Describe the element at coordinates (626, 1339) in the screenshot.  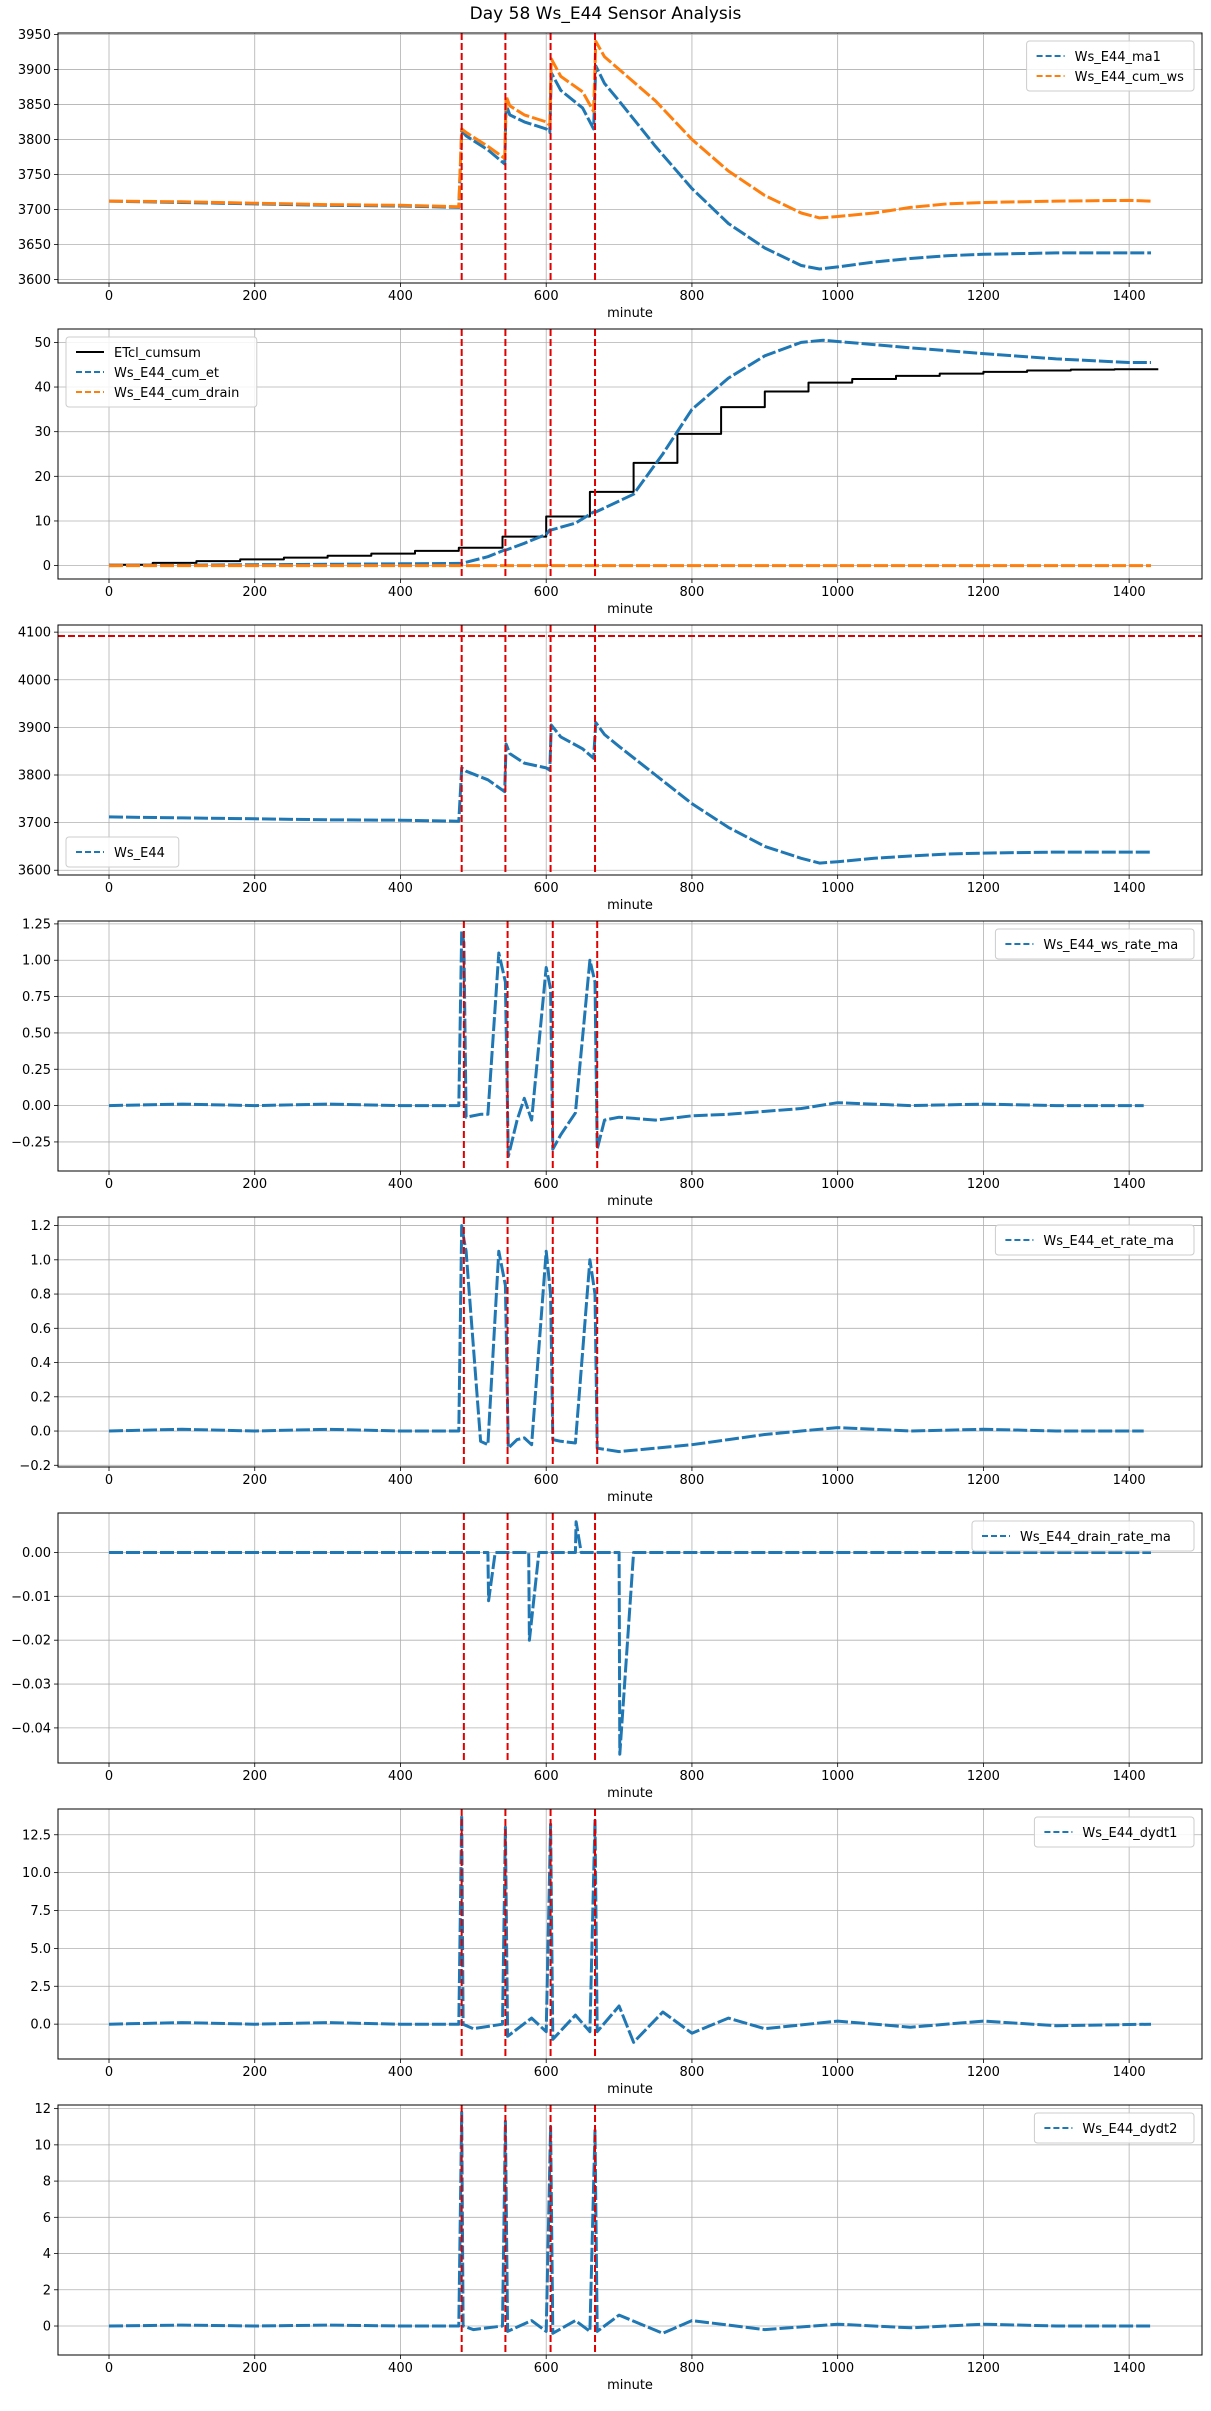
I see `series-line-Ws_E44_et_rate_ma` at that location.